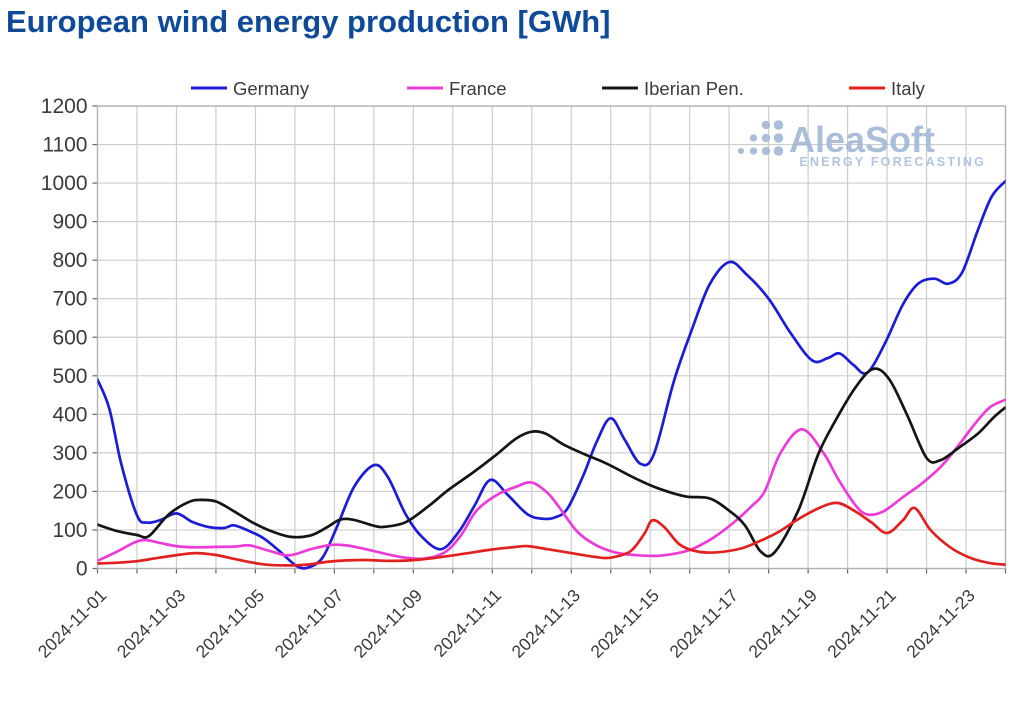 This screenshot has width=1024, height=713. What do you see at coordinates (308, 21) in the screenshot?
I see `page-title: European wind energy production [GWh]` at bounding box center [308, 21].